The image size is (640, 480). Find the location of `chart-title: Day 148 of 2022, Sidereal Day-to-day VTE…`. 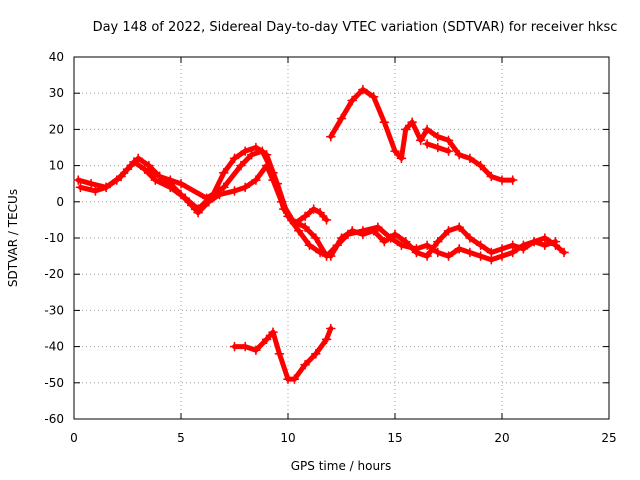

chart-title: Day 148 of 2022, Sidereal Day-to-day VTE… is located at coordinates (355, 27).